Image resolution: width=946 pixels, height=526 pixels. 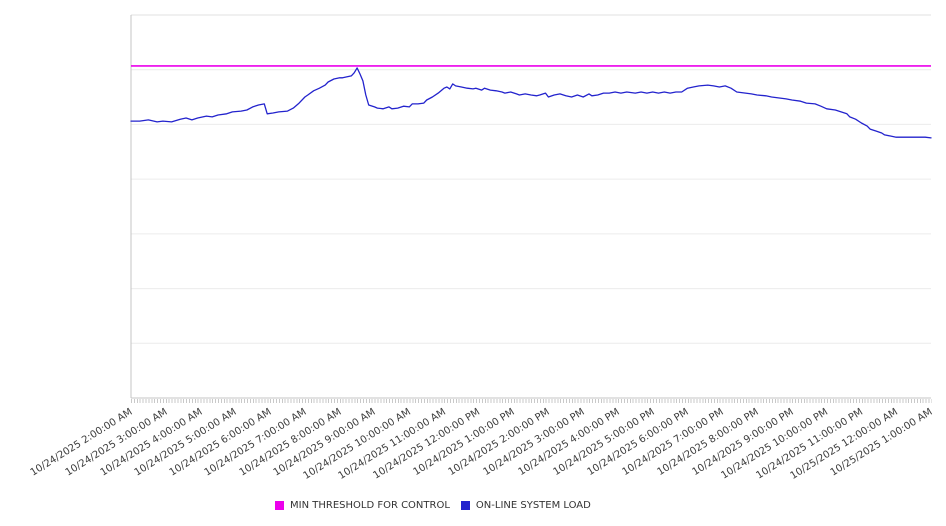 What do you see at coordinates (531, 401) in the screenshot?
I see `x-axis-tick-strip` at bounding box center [531, 401].